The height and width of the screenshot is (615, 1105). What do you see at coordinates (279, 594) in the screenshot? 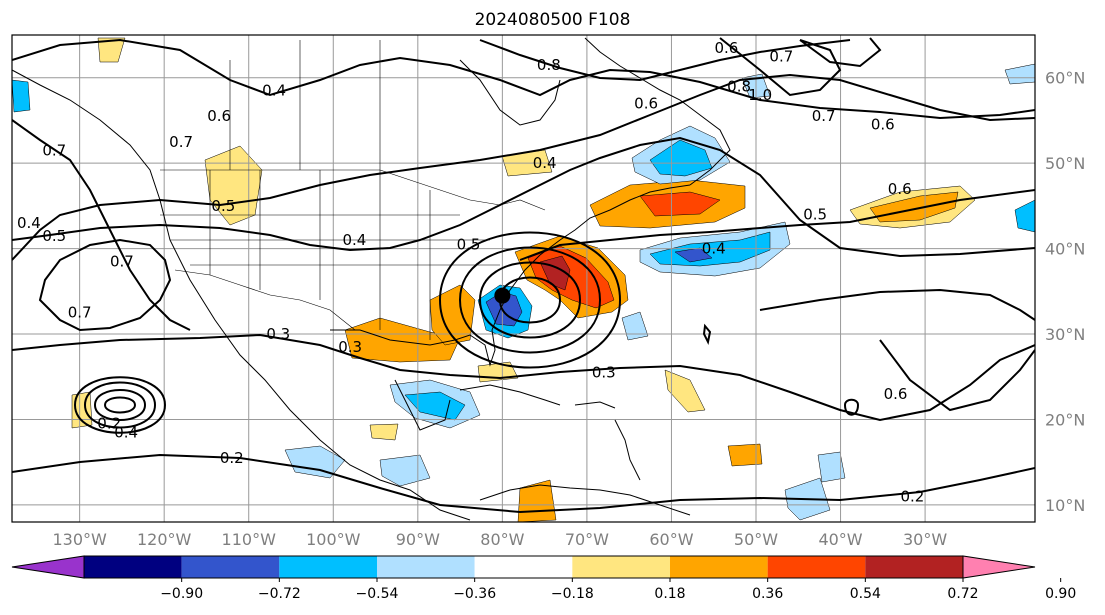
I see `colorbar-tick-label: −0.72` at bounding box center [279, 594].